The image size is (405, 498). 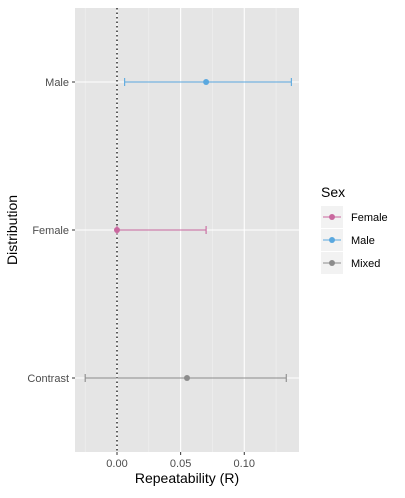 I want to click on x-tick-label: 0.00, so click(x=116, y=464).